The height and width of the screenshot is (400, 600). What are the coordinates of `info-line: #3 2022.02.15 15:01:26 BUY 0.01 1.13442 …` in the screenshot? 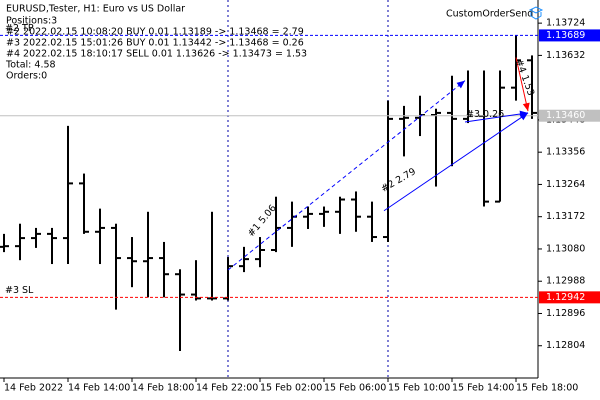 It's located at (155, 43).